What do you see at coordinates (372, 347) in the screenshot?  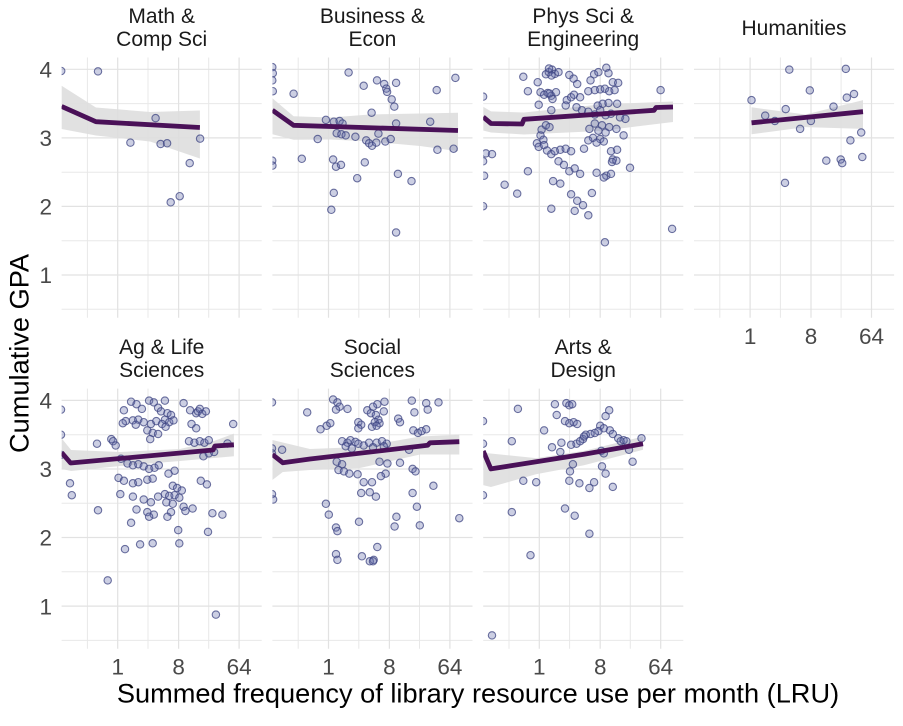 I see `svg-text: Social` at bounding box center [372, 347].